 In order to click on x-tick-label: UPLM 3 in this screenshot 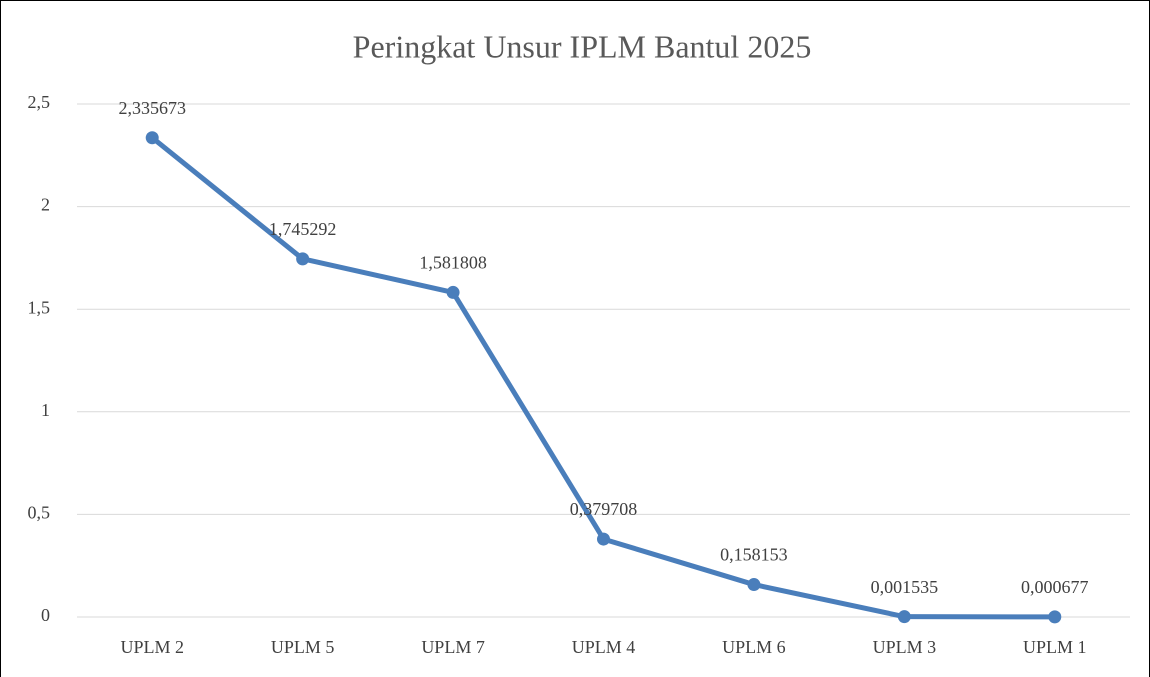, I will do `click(905, 647)`.